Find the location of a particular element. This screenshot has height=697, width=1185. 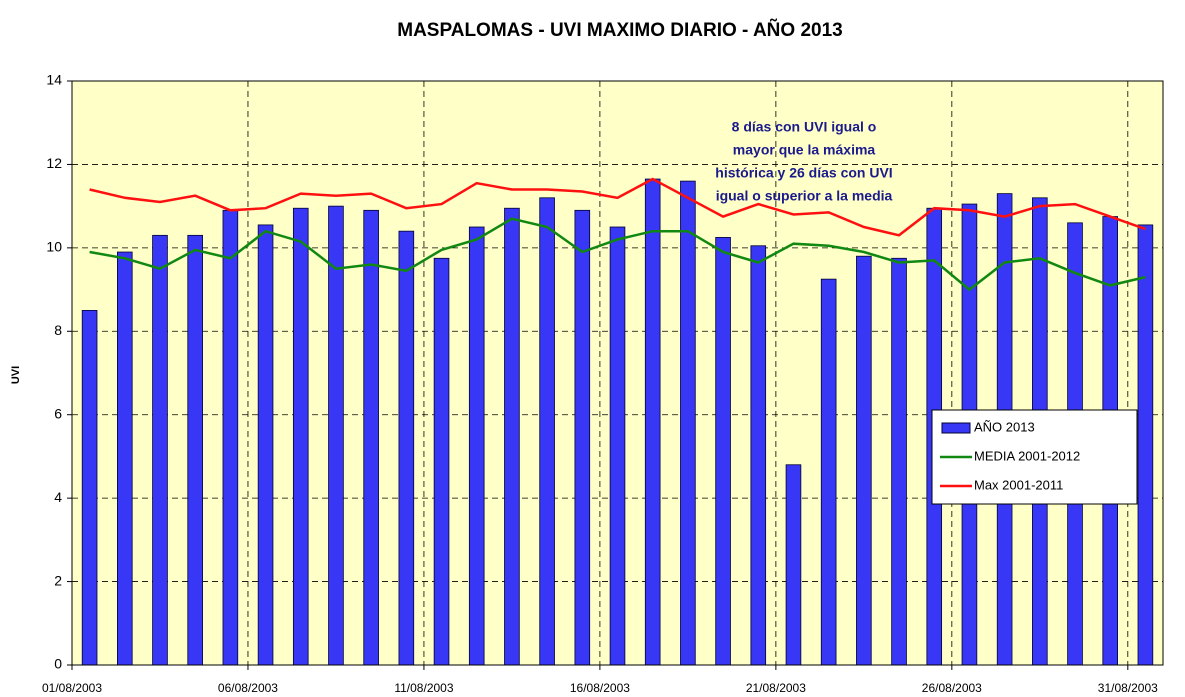

x-tick-label: 26/08/2003 is located at coordinates (952, 688).